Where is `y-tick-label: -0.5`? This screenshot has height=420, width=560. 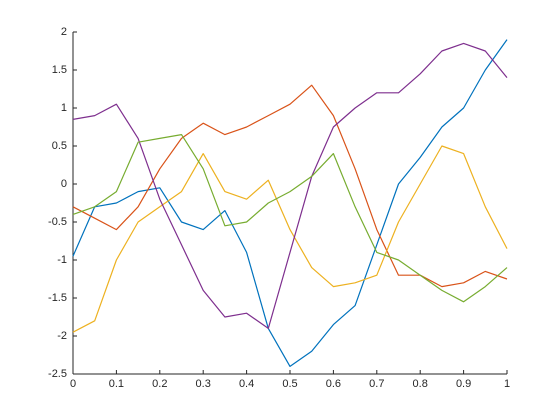
y-tick-label: -0.5 is located at coordinates (57, 222).